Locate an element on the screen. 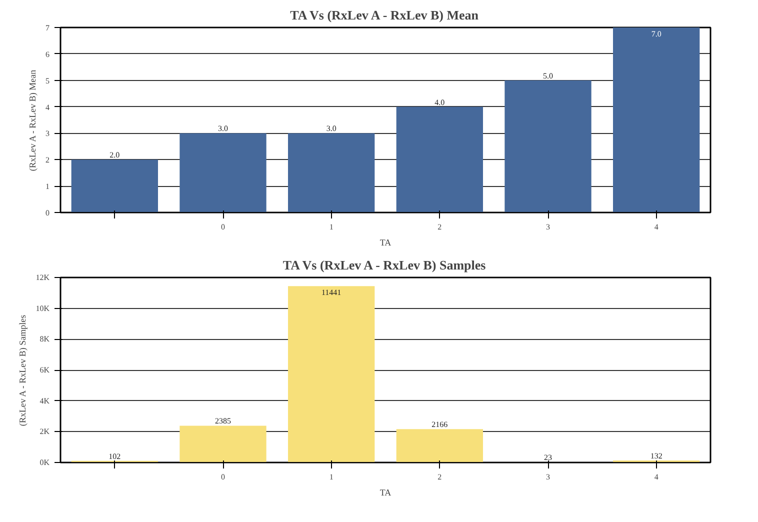  y-tick-label: 0 is located at coordinates (48, 213).